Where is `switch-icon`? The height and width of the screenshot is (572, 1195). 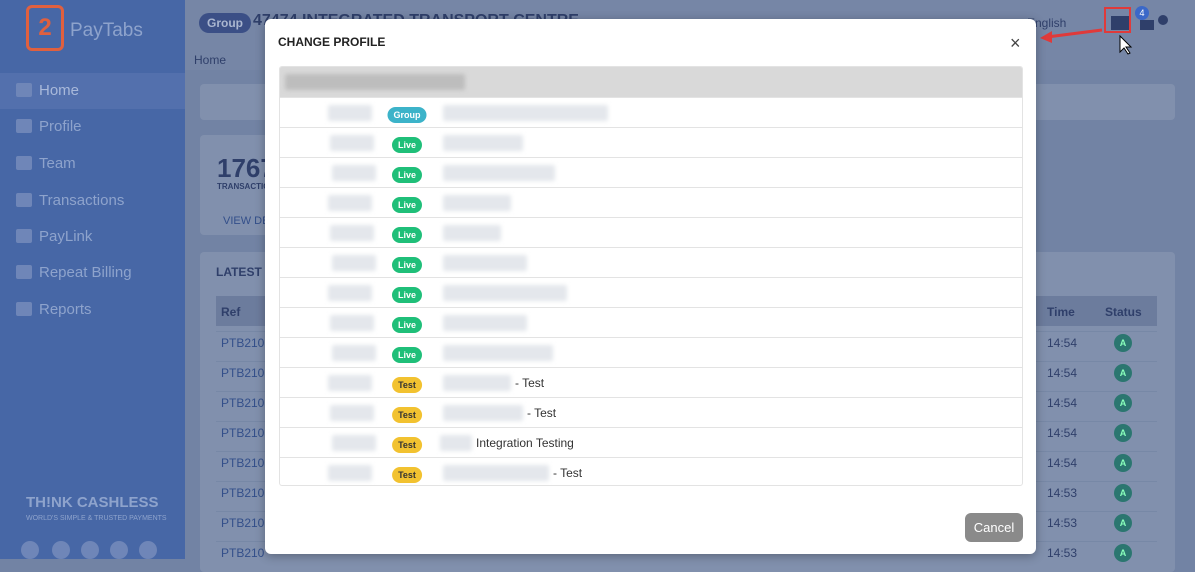
switch-icon is located at coordinates (1120, 23).